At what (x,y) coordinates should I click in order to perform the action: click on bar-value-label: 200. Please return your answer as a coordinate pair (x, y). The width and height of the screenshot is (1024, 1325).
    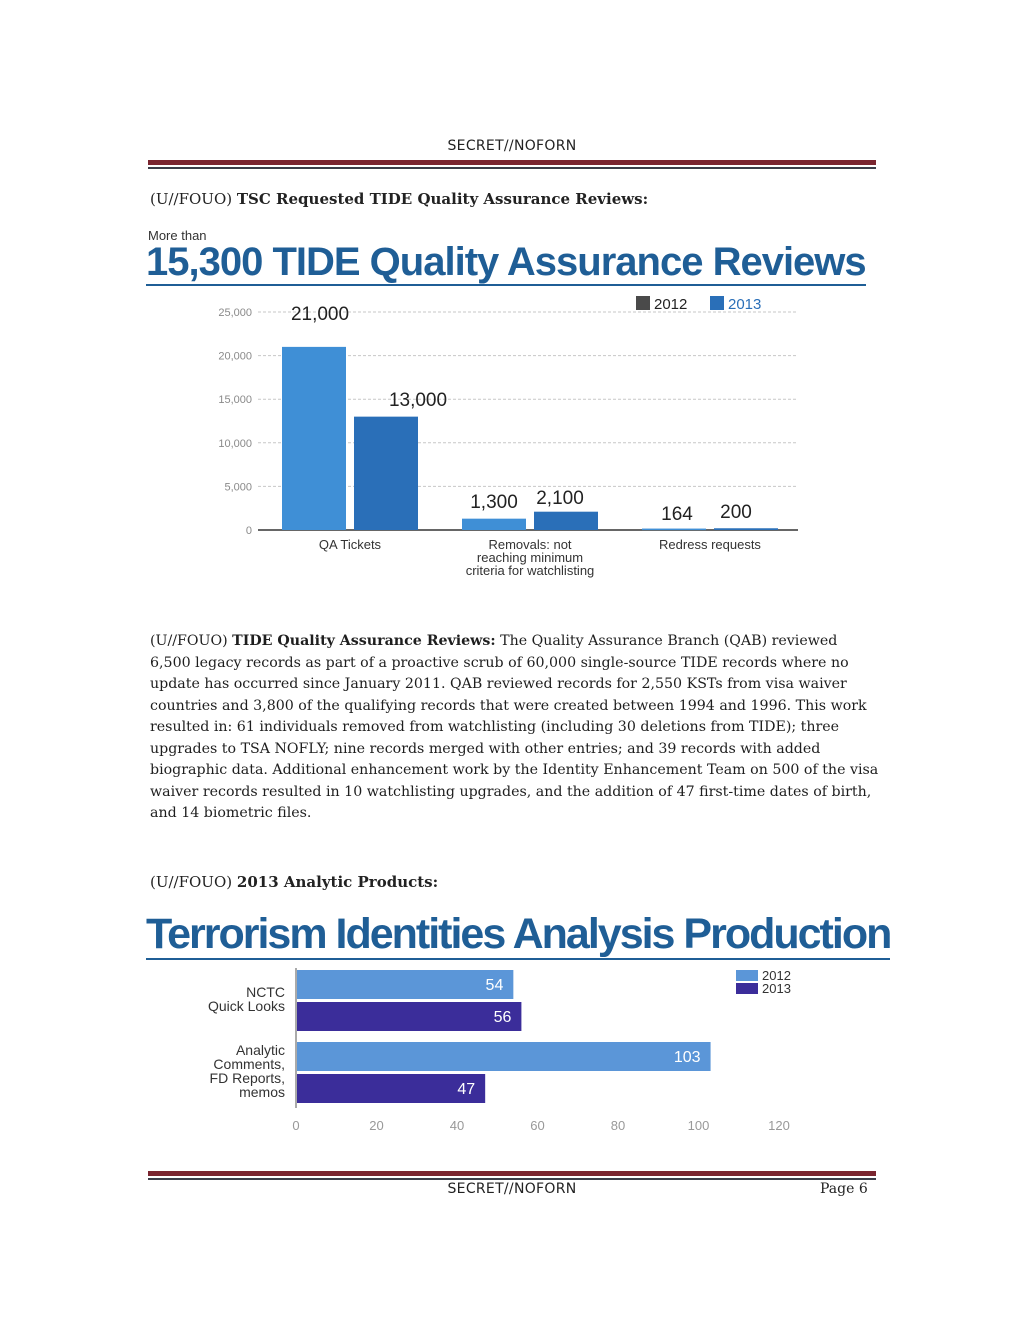
    Looking at the image, I should click on (736, 512).